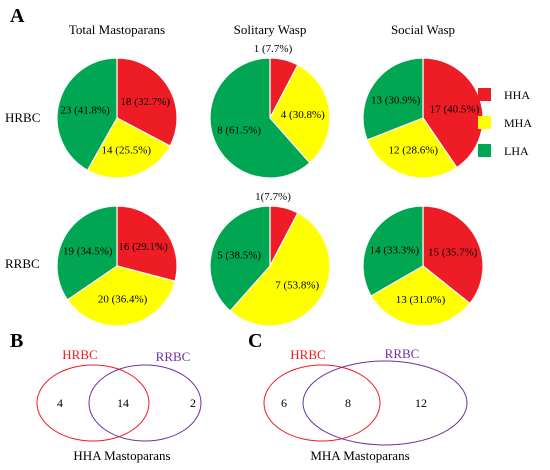 This screenshot has height=470, width=550. What do you see at coordinates (455, 109) in the screenshot?
I see `pie-slice-label: 17 (40.5%)` at bounding box center [455, 109].